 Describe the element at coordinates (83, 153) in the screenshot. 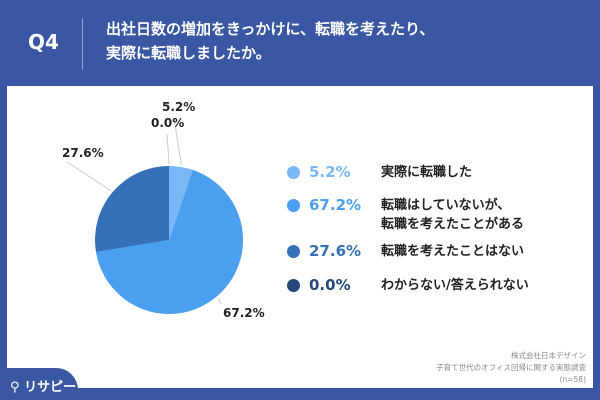

I see `data-label-2: 27.6%` at that location.